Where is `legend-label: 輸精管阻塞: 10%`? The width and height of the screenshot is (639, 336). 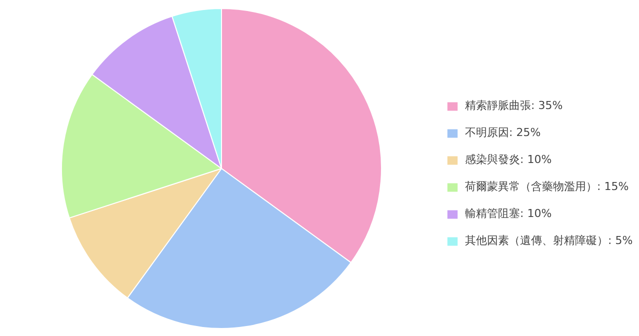
legend-label: 輸精管阻塞: 10% is located at coordinates (508, 213).